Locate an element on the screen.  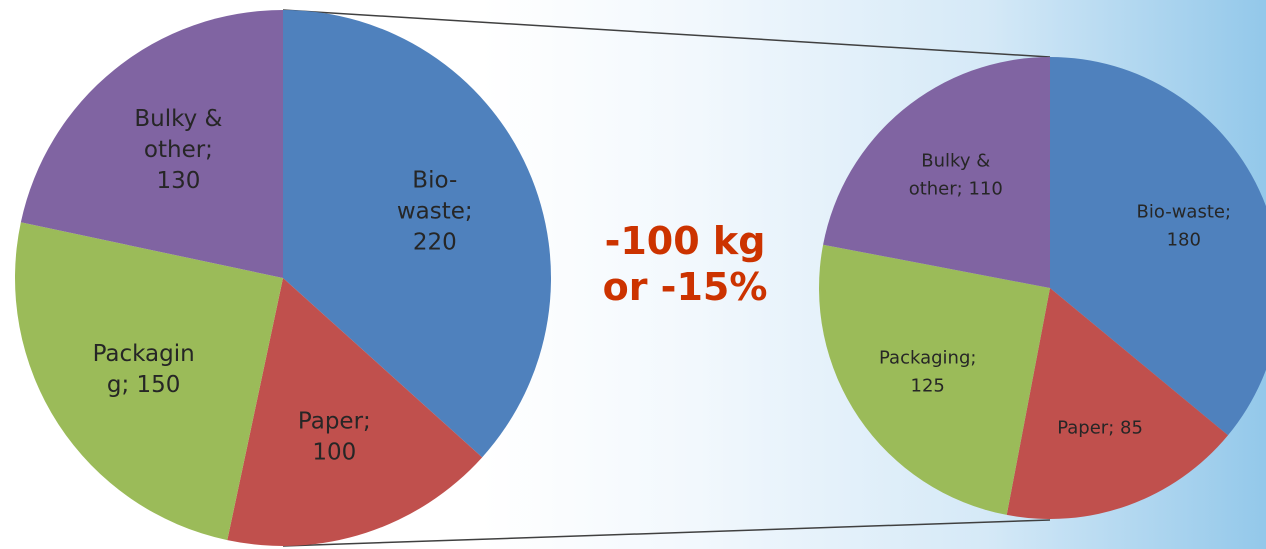
reduction-annotation: -100 kg or -15% is located at coordinates (685, 264).